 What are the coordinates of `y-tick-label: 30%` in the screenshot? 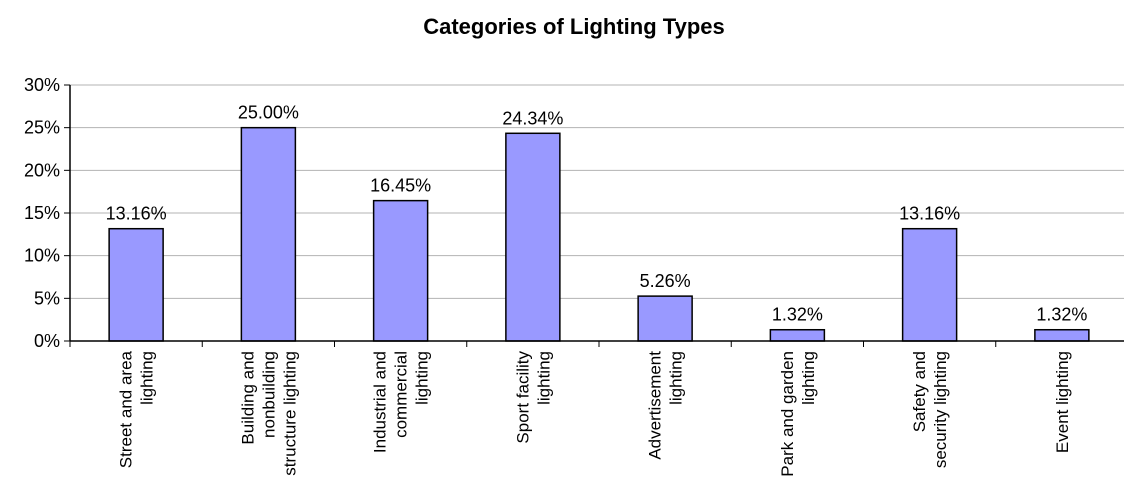 It's located at (42, 85).